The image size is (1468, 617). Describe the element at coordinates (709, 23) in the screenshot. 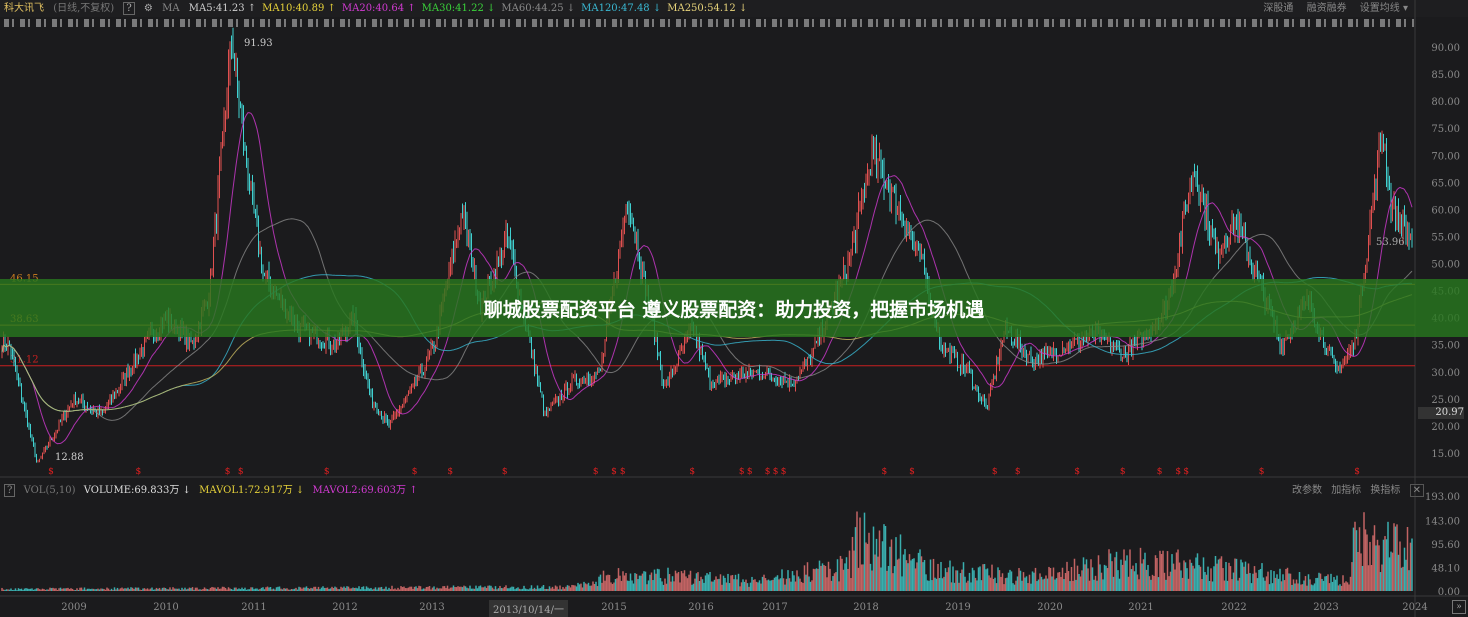

I see `obfuscated-info-row` at that location.